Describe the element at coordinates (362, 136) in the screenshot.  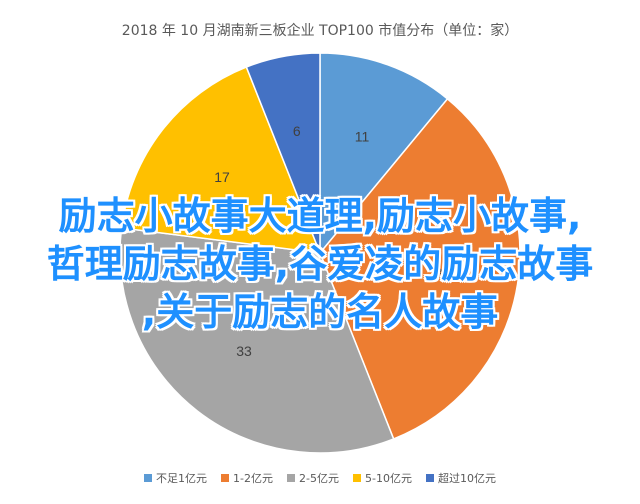
I see `slice-data-label-1: 11` at that location.